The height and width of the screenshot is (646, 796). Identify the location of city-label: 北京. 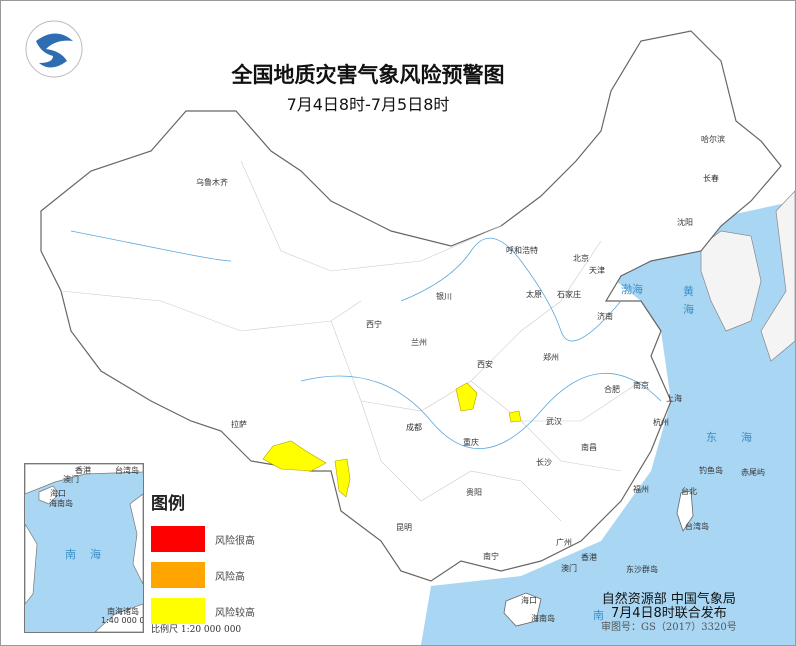
(581, 258).